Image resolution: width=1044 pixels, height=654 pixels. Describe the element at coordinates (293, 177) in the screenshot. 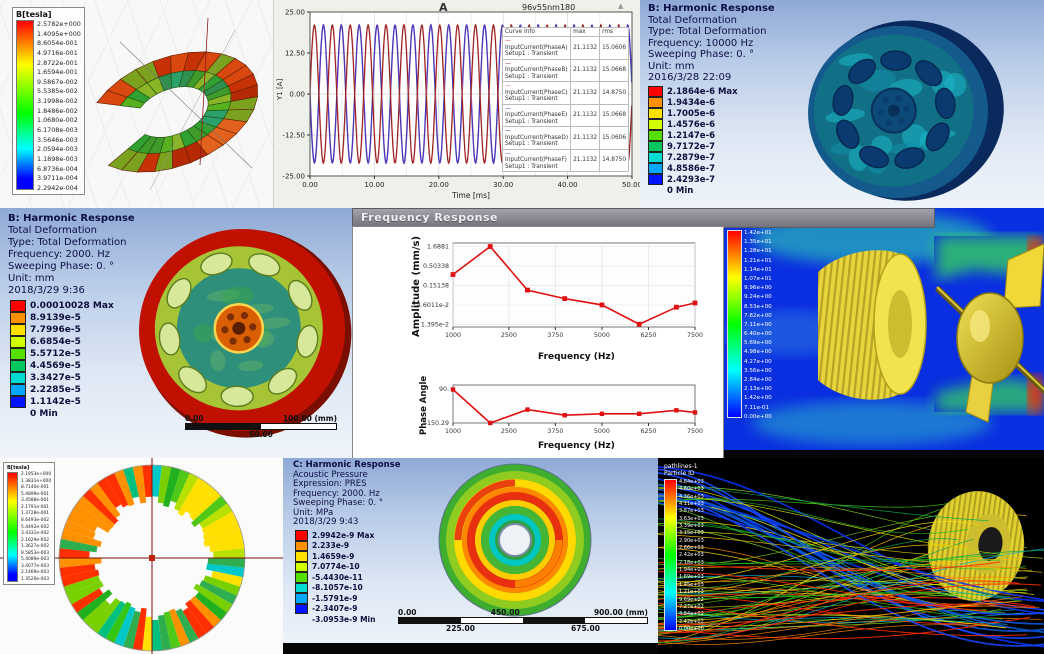

I see `svg-text: -25.00` at that location.